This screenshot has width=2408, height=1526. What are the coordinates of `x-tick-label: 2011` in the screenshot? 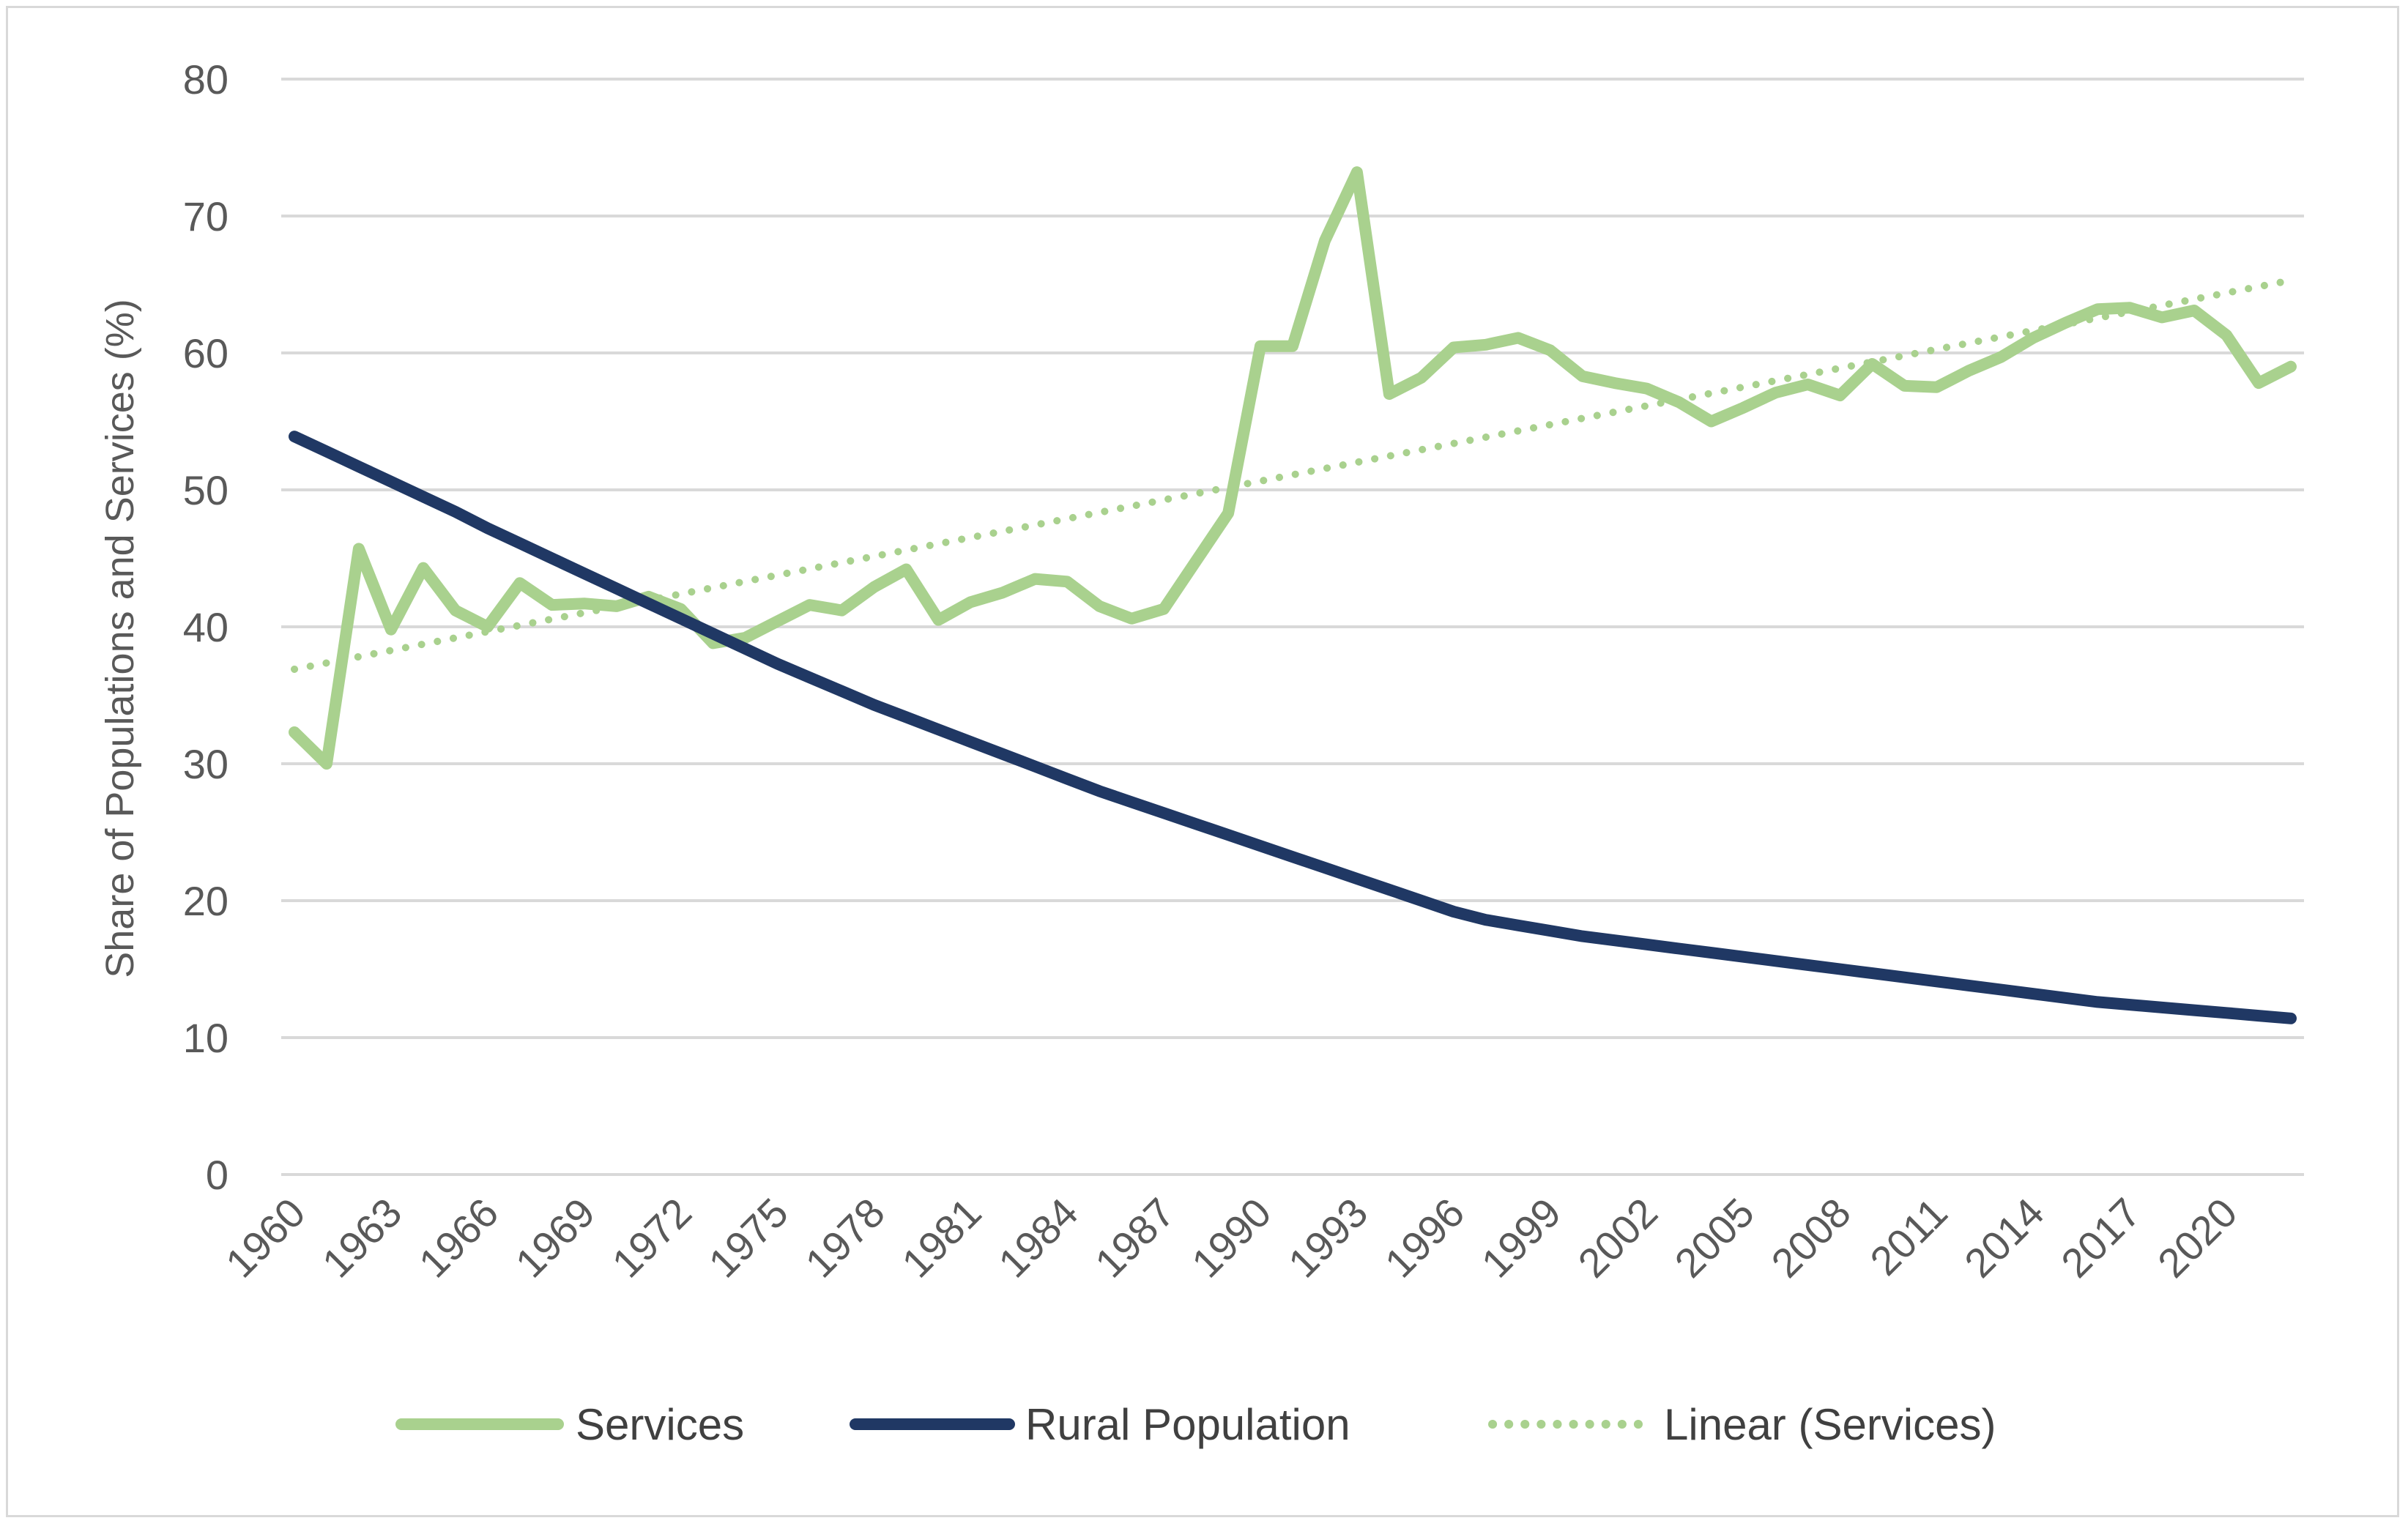 It's located at (1908, 1236).